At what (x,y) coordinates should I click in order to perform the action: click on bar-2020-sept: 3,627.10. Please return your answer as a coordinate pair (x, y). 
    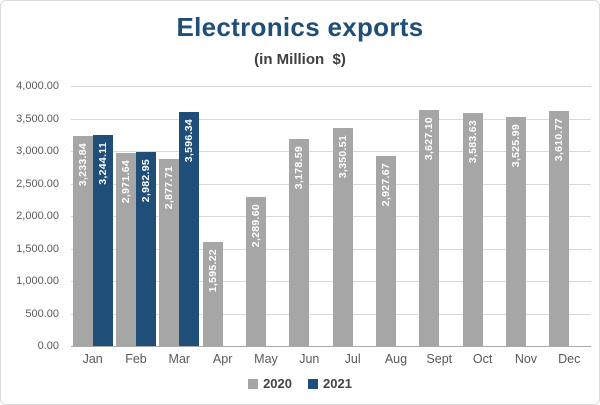
    Looking at the image, I should click on (429, 228).